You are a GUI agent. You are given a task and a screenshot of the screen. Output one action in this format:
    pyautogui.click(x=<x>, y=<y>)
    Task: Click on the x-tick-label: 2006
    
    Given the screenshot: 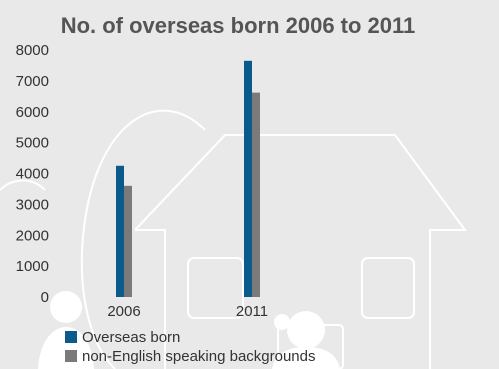 What is the action you would take?
    pyautogui.click(x=123, y=311)
    